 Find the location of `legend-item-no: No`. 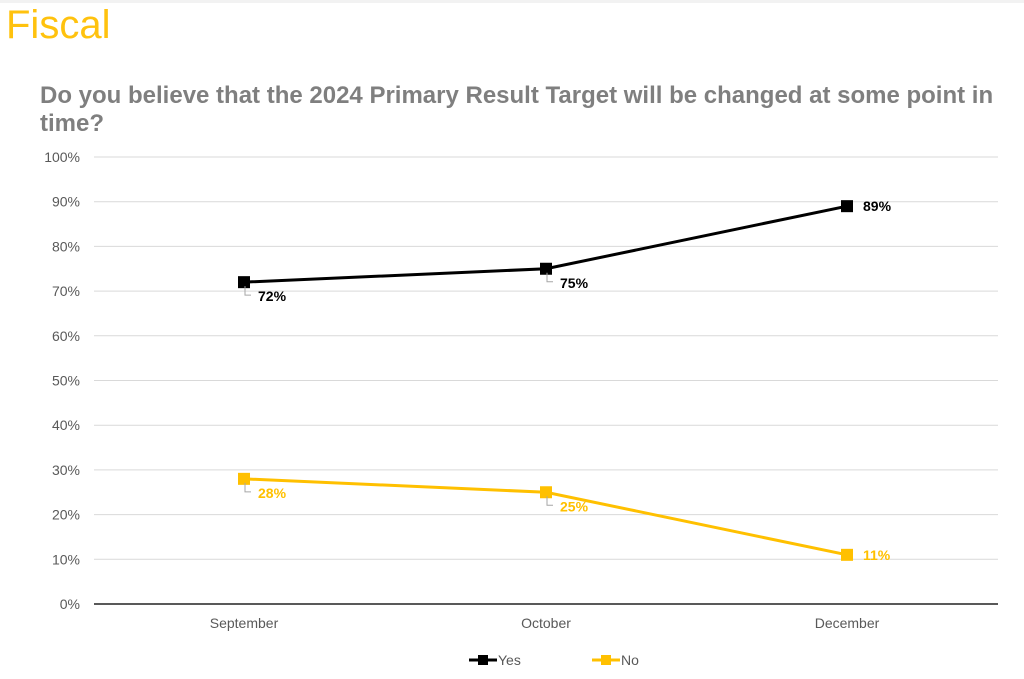

legend-item-no: No is located at coordinates (615, 660).